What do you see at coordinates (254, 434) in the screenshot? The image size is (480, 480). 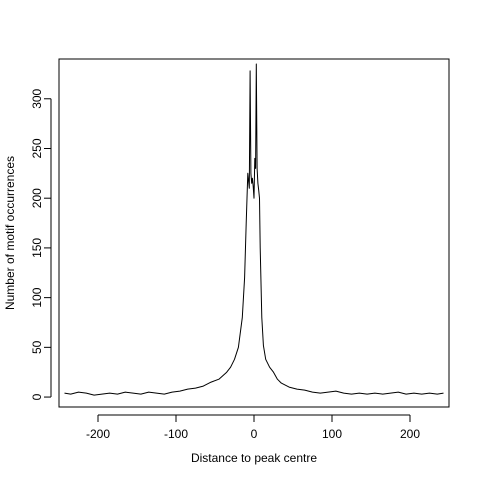 I see `x-tick-label: 0` at bounding box center [254, 434].